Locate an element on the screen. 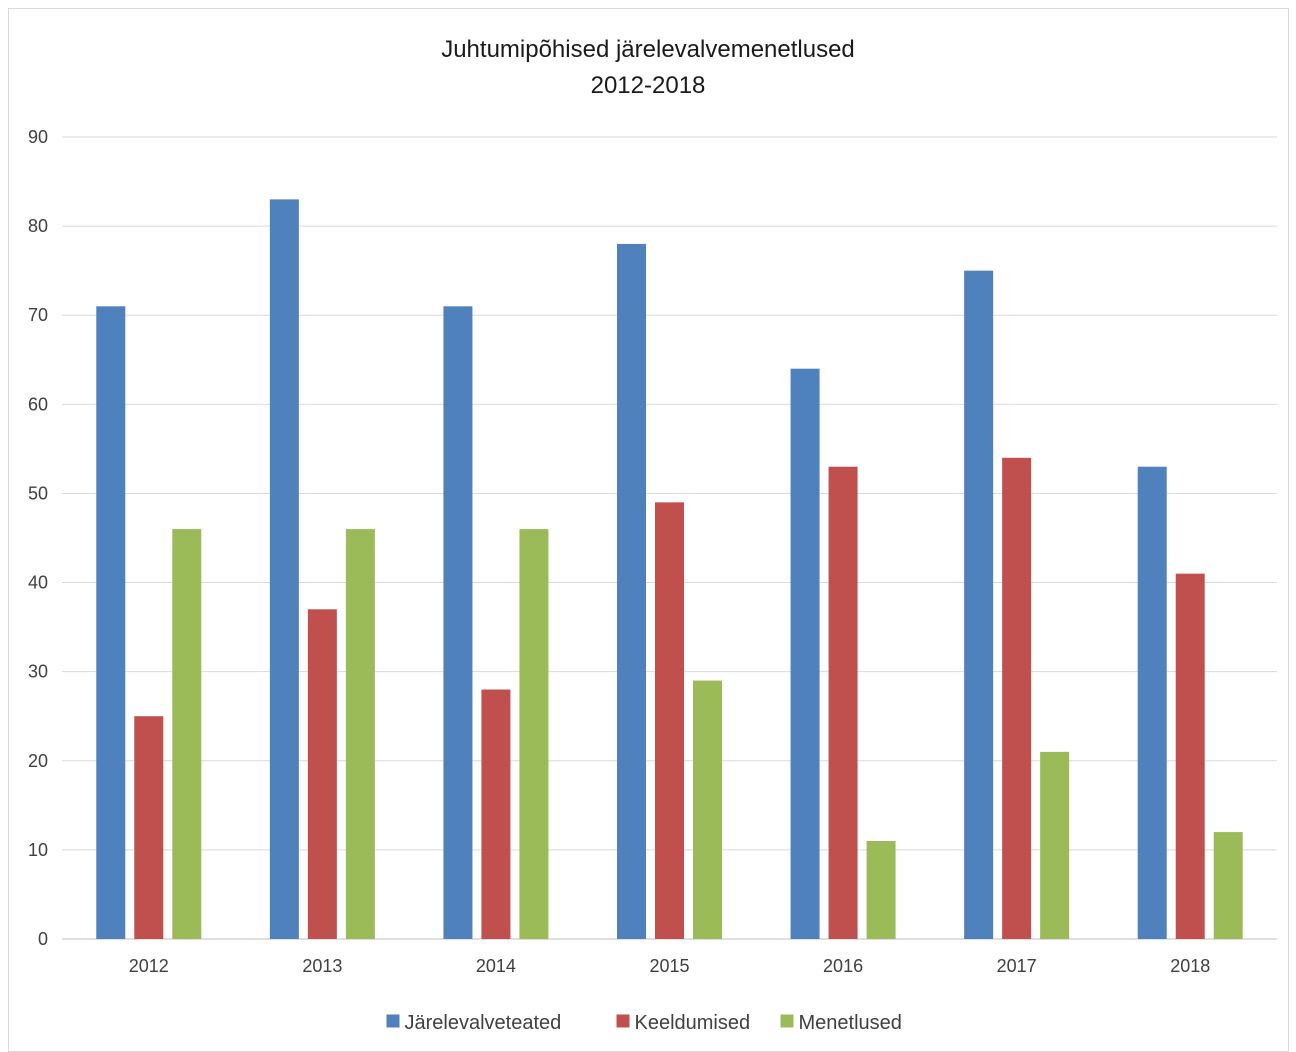  bar-j-relevalveteated-2014 is located at coordinates (458, 622).